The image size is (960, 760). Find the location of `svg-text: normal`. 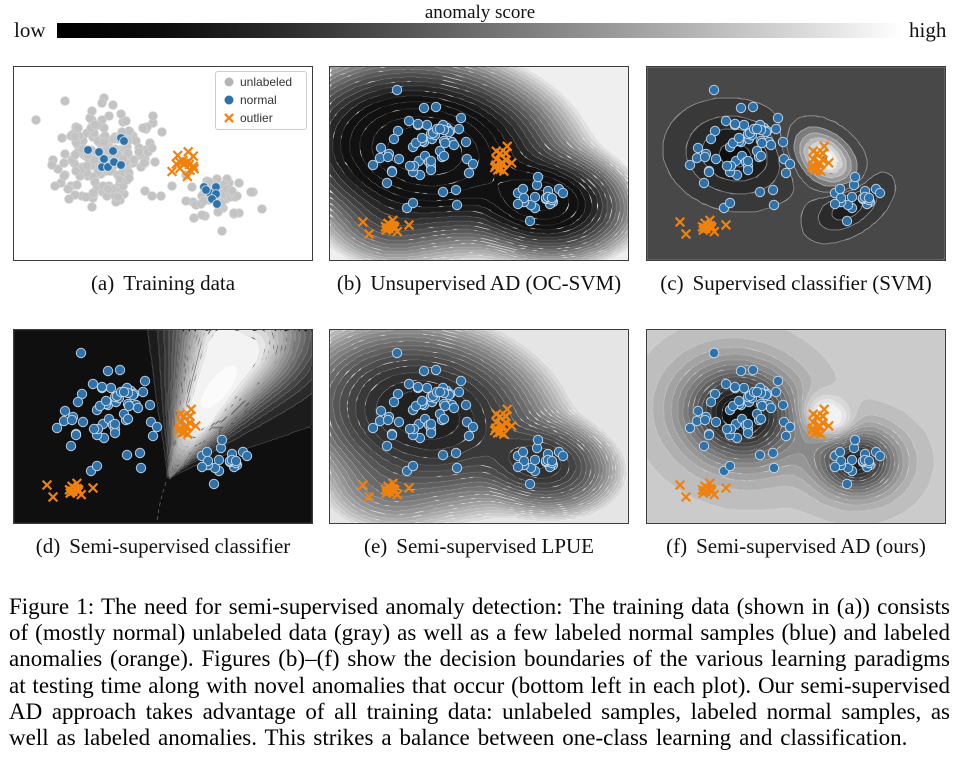

svg-text: normal is located at coordinates (258, 100).